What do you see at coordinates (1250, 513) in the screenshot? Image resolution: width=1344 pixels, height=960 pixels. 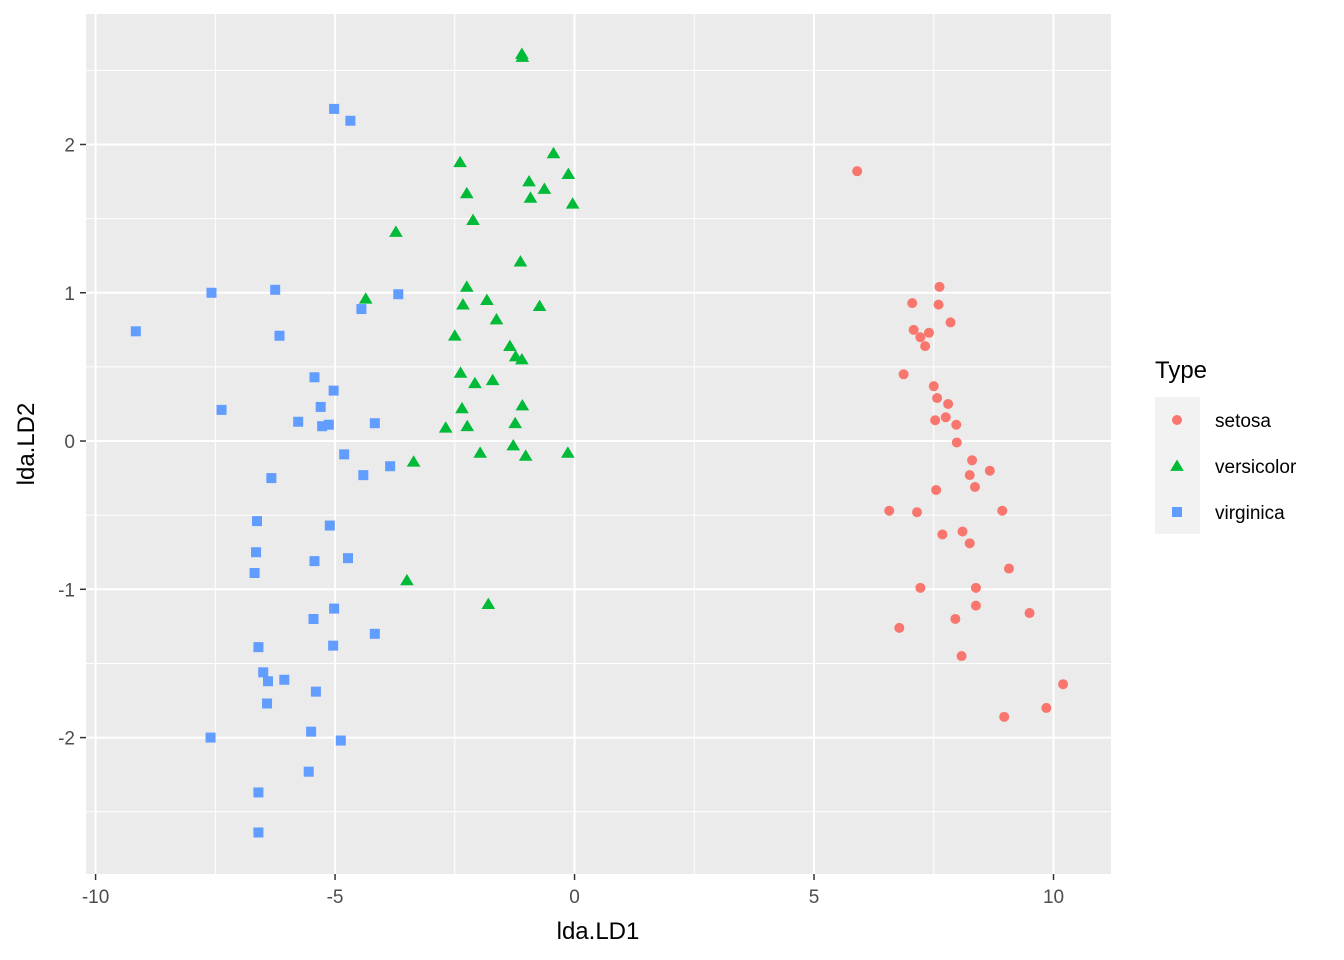 I see `legend-label-virginica: virginica` at bounding box center [1250, 513].